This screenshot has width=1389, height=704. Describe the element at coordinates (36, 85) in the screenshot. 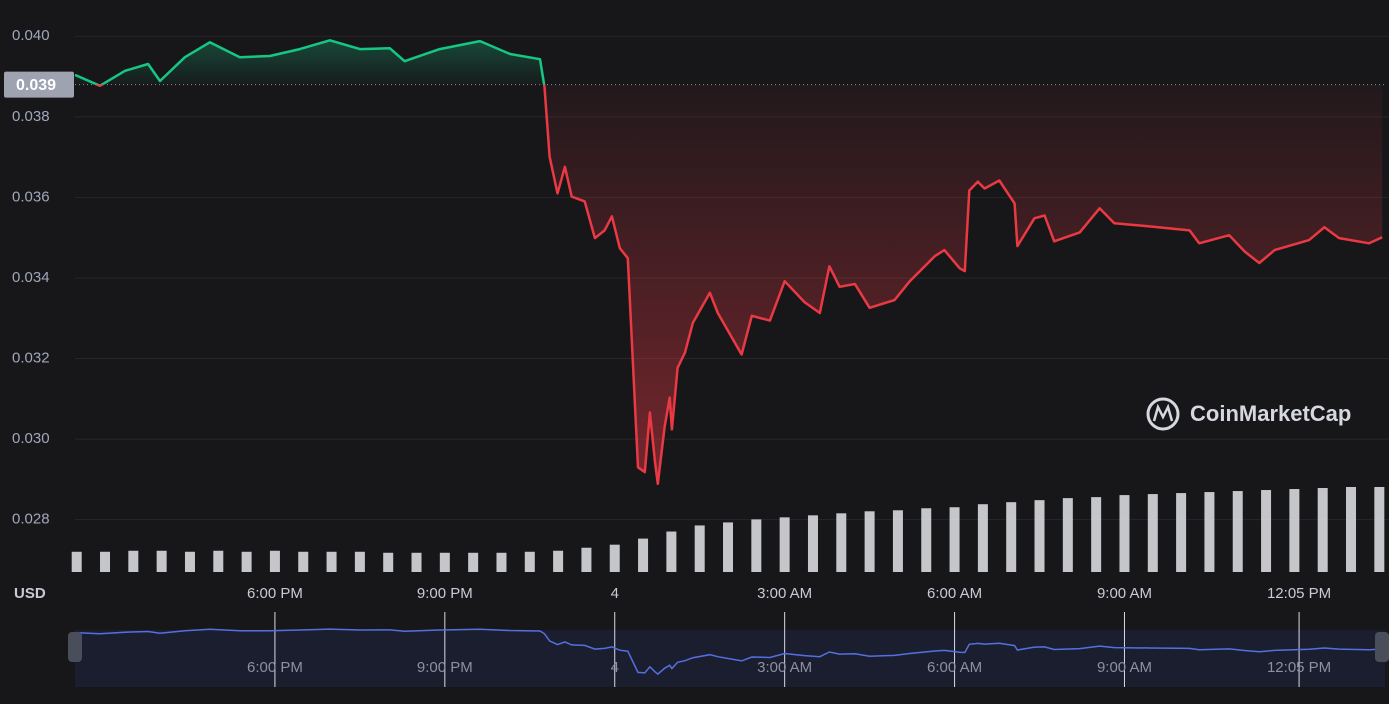

I see `reference-label: 0.039` at that location.